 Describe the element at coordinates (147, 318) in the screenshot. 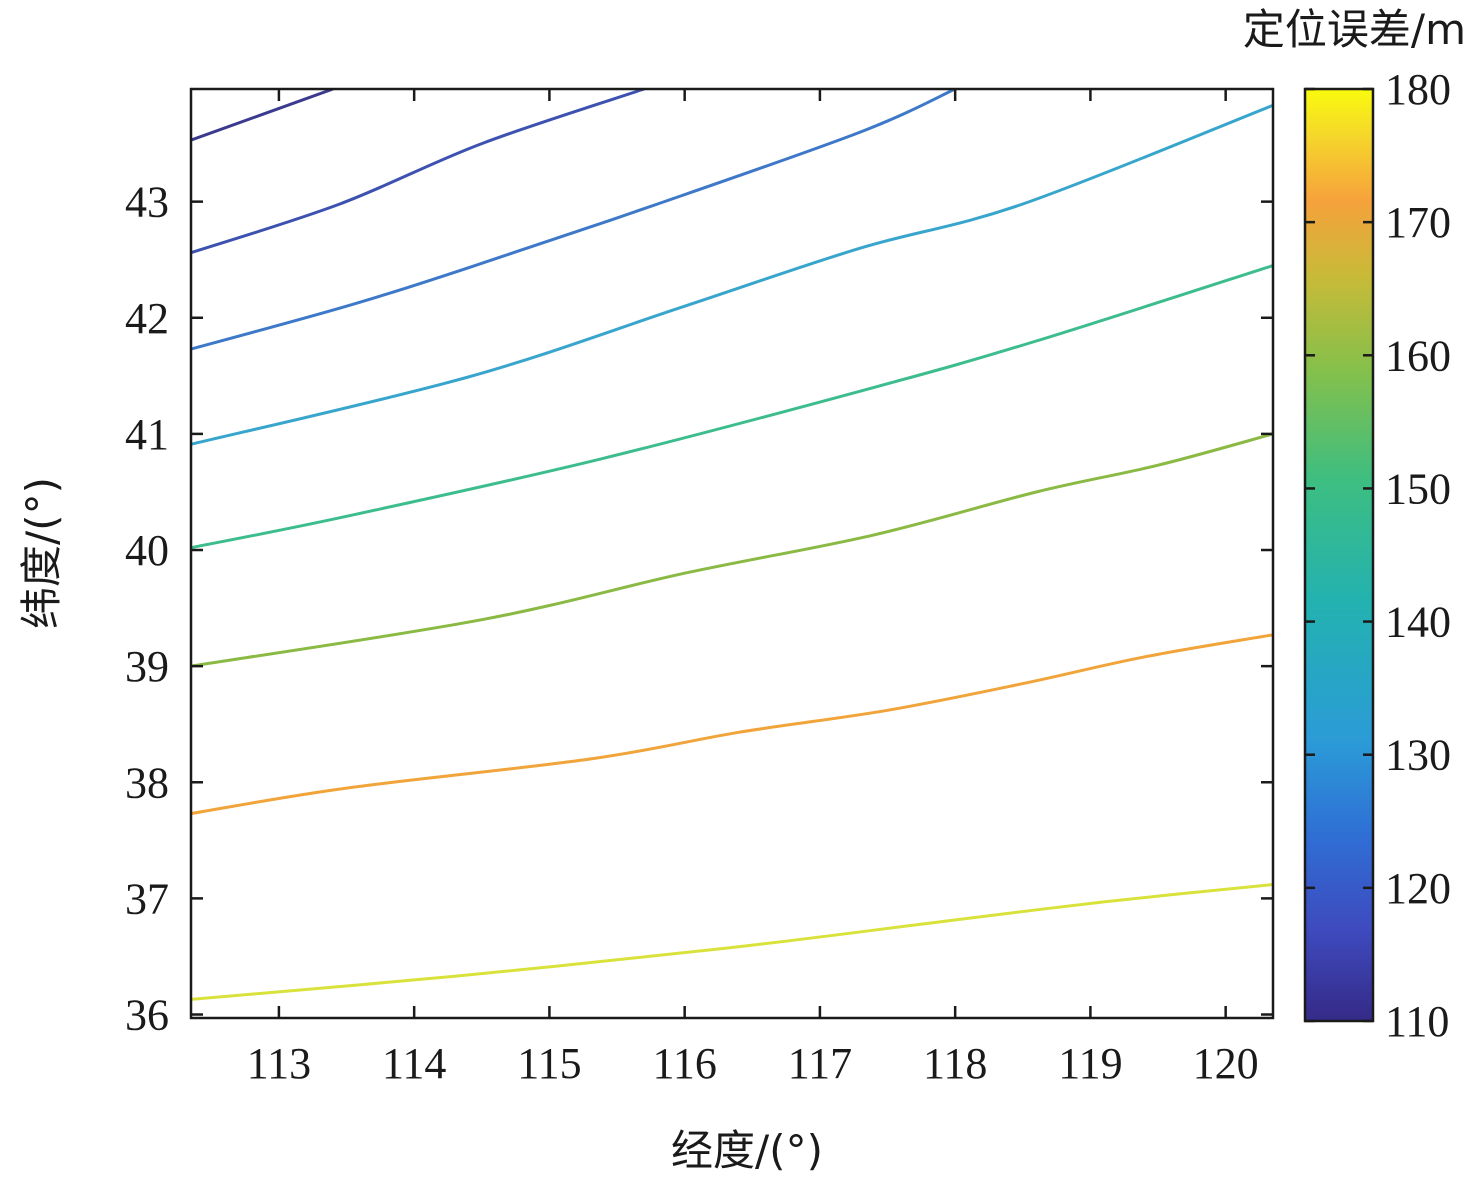

I see `y-tick-label: 42` at that location.